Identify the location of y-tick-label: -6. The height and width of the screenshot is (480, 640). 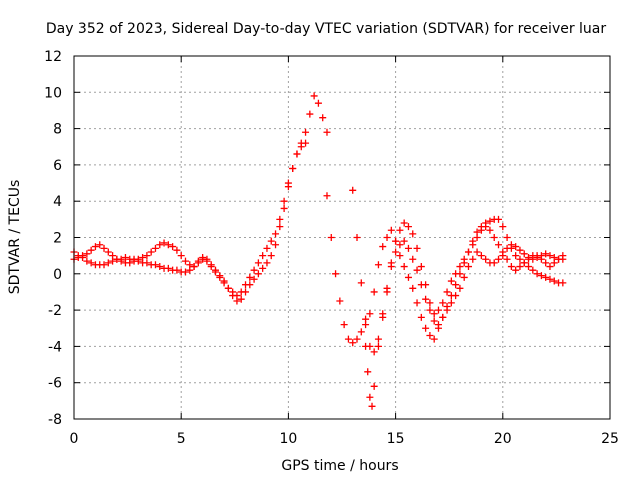
(55, 384).